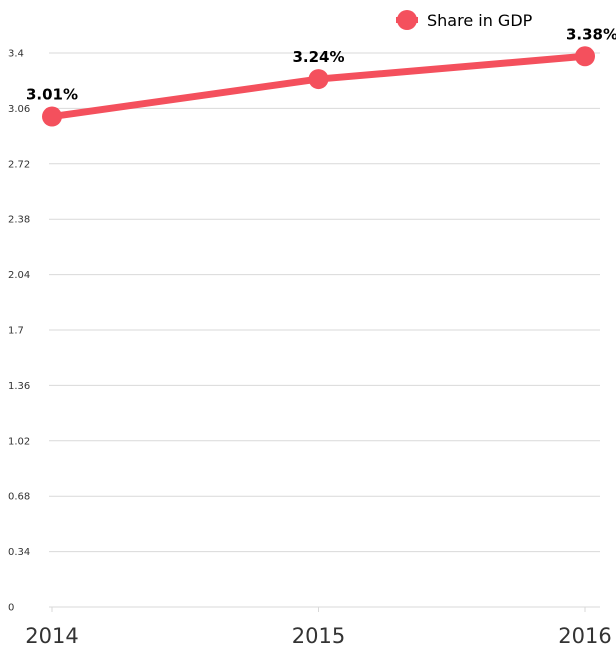 Image resolution: width=616 pixels, height=650 pixels. Describe the element at coordinates (19, 275) in the screenshot. I see `y-tick-label: 2.04` at that location.